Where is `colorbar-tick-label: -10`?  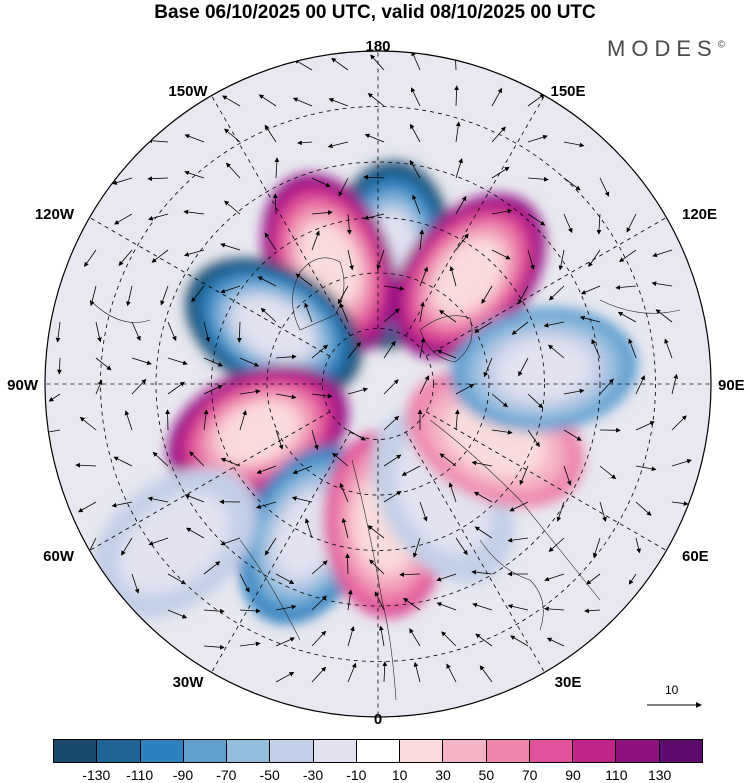 colorbar-tick-label: -10 is located at coordinates (356, 775).